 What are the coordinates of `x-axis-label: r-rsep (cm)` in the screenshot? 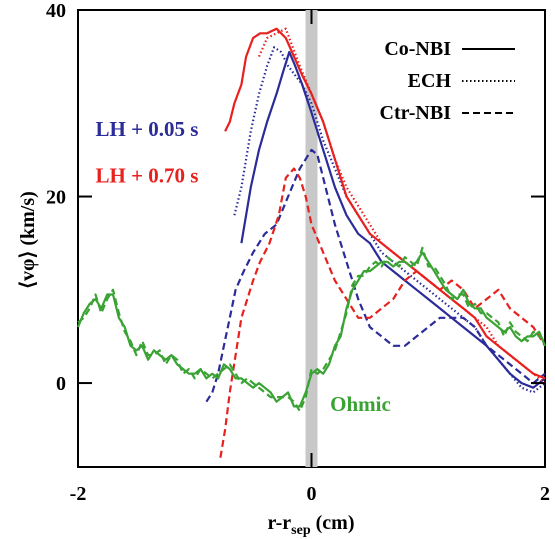 It's located at (311, 525).